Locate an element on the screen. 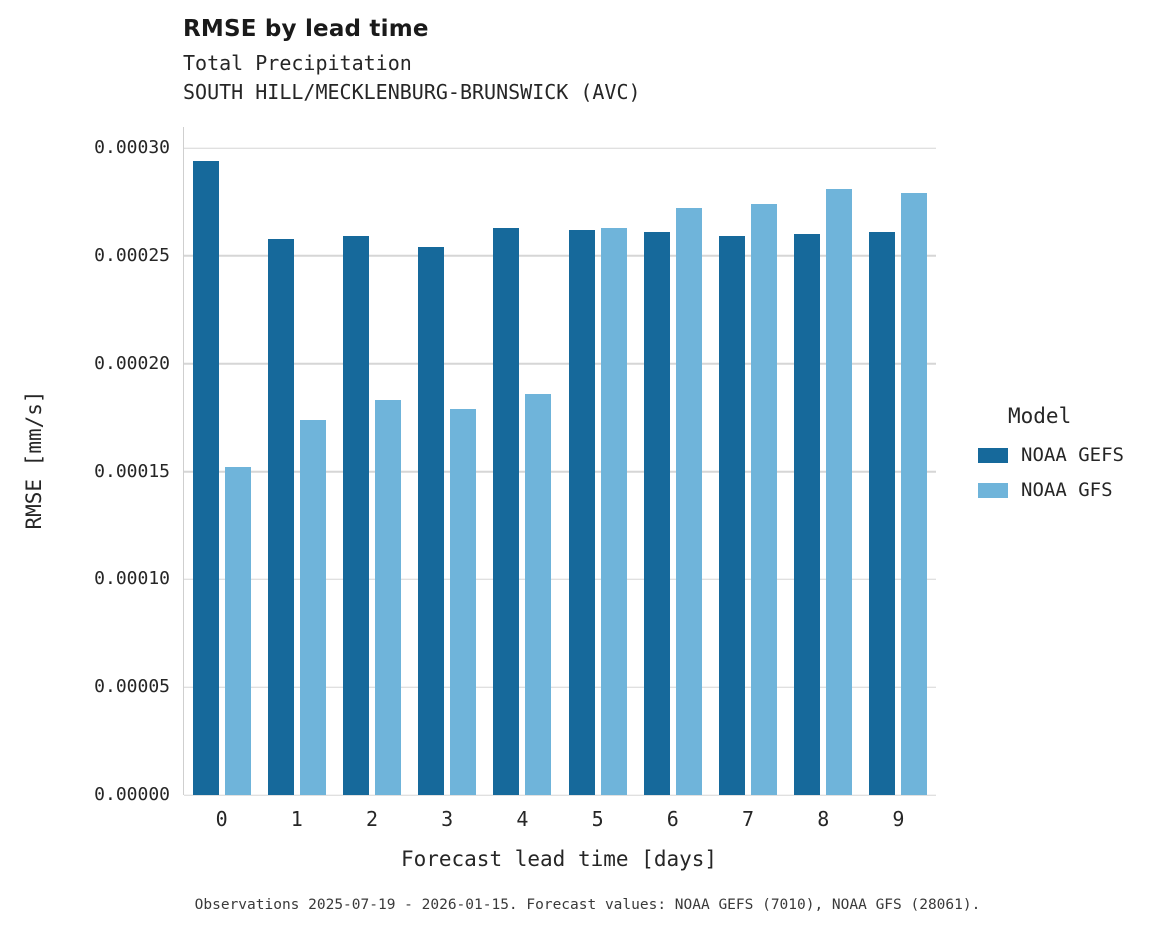 This screenshot has height=928, width=1175. bar-group-3: 3 is located at coordinates (447, 489).